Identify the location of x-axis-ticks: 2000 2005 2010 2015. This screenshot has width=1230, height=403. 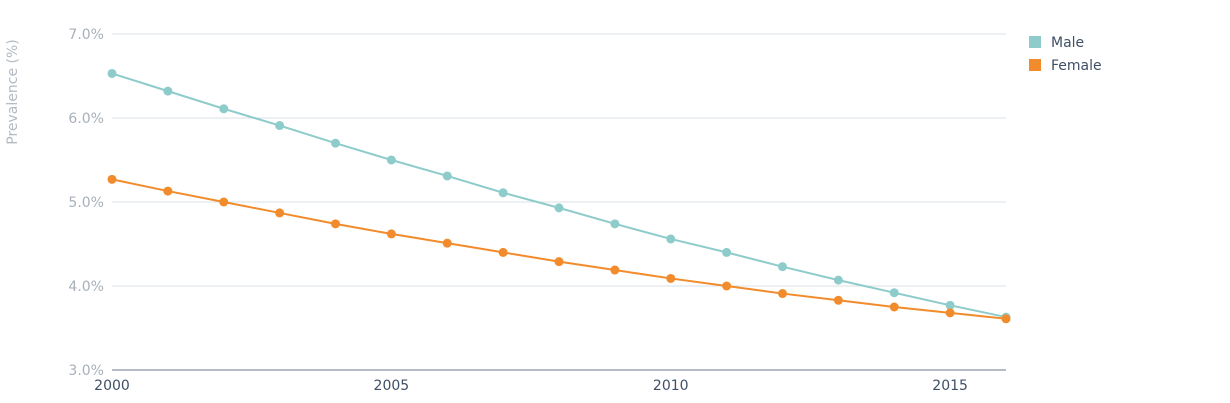
(531, 386).